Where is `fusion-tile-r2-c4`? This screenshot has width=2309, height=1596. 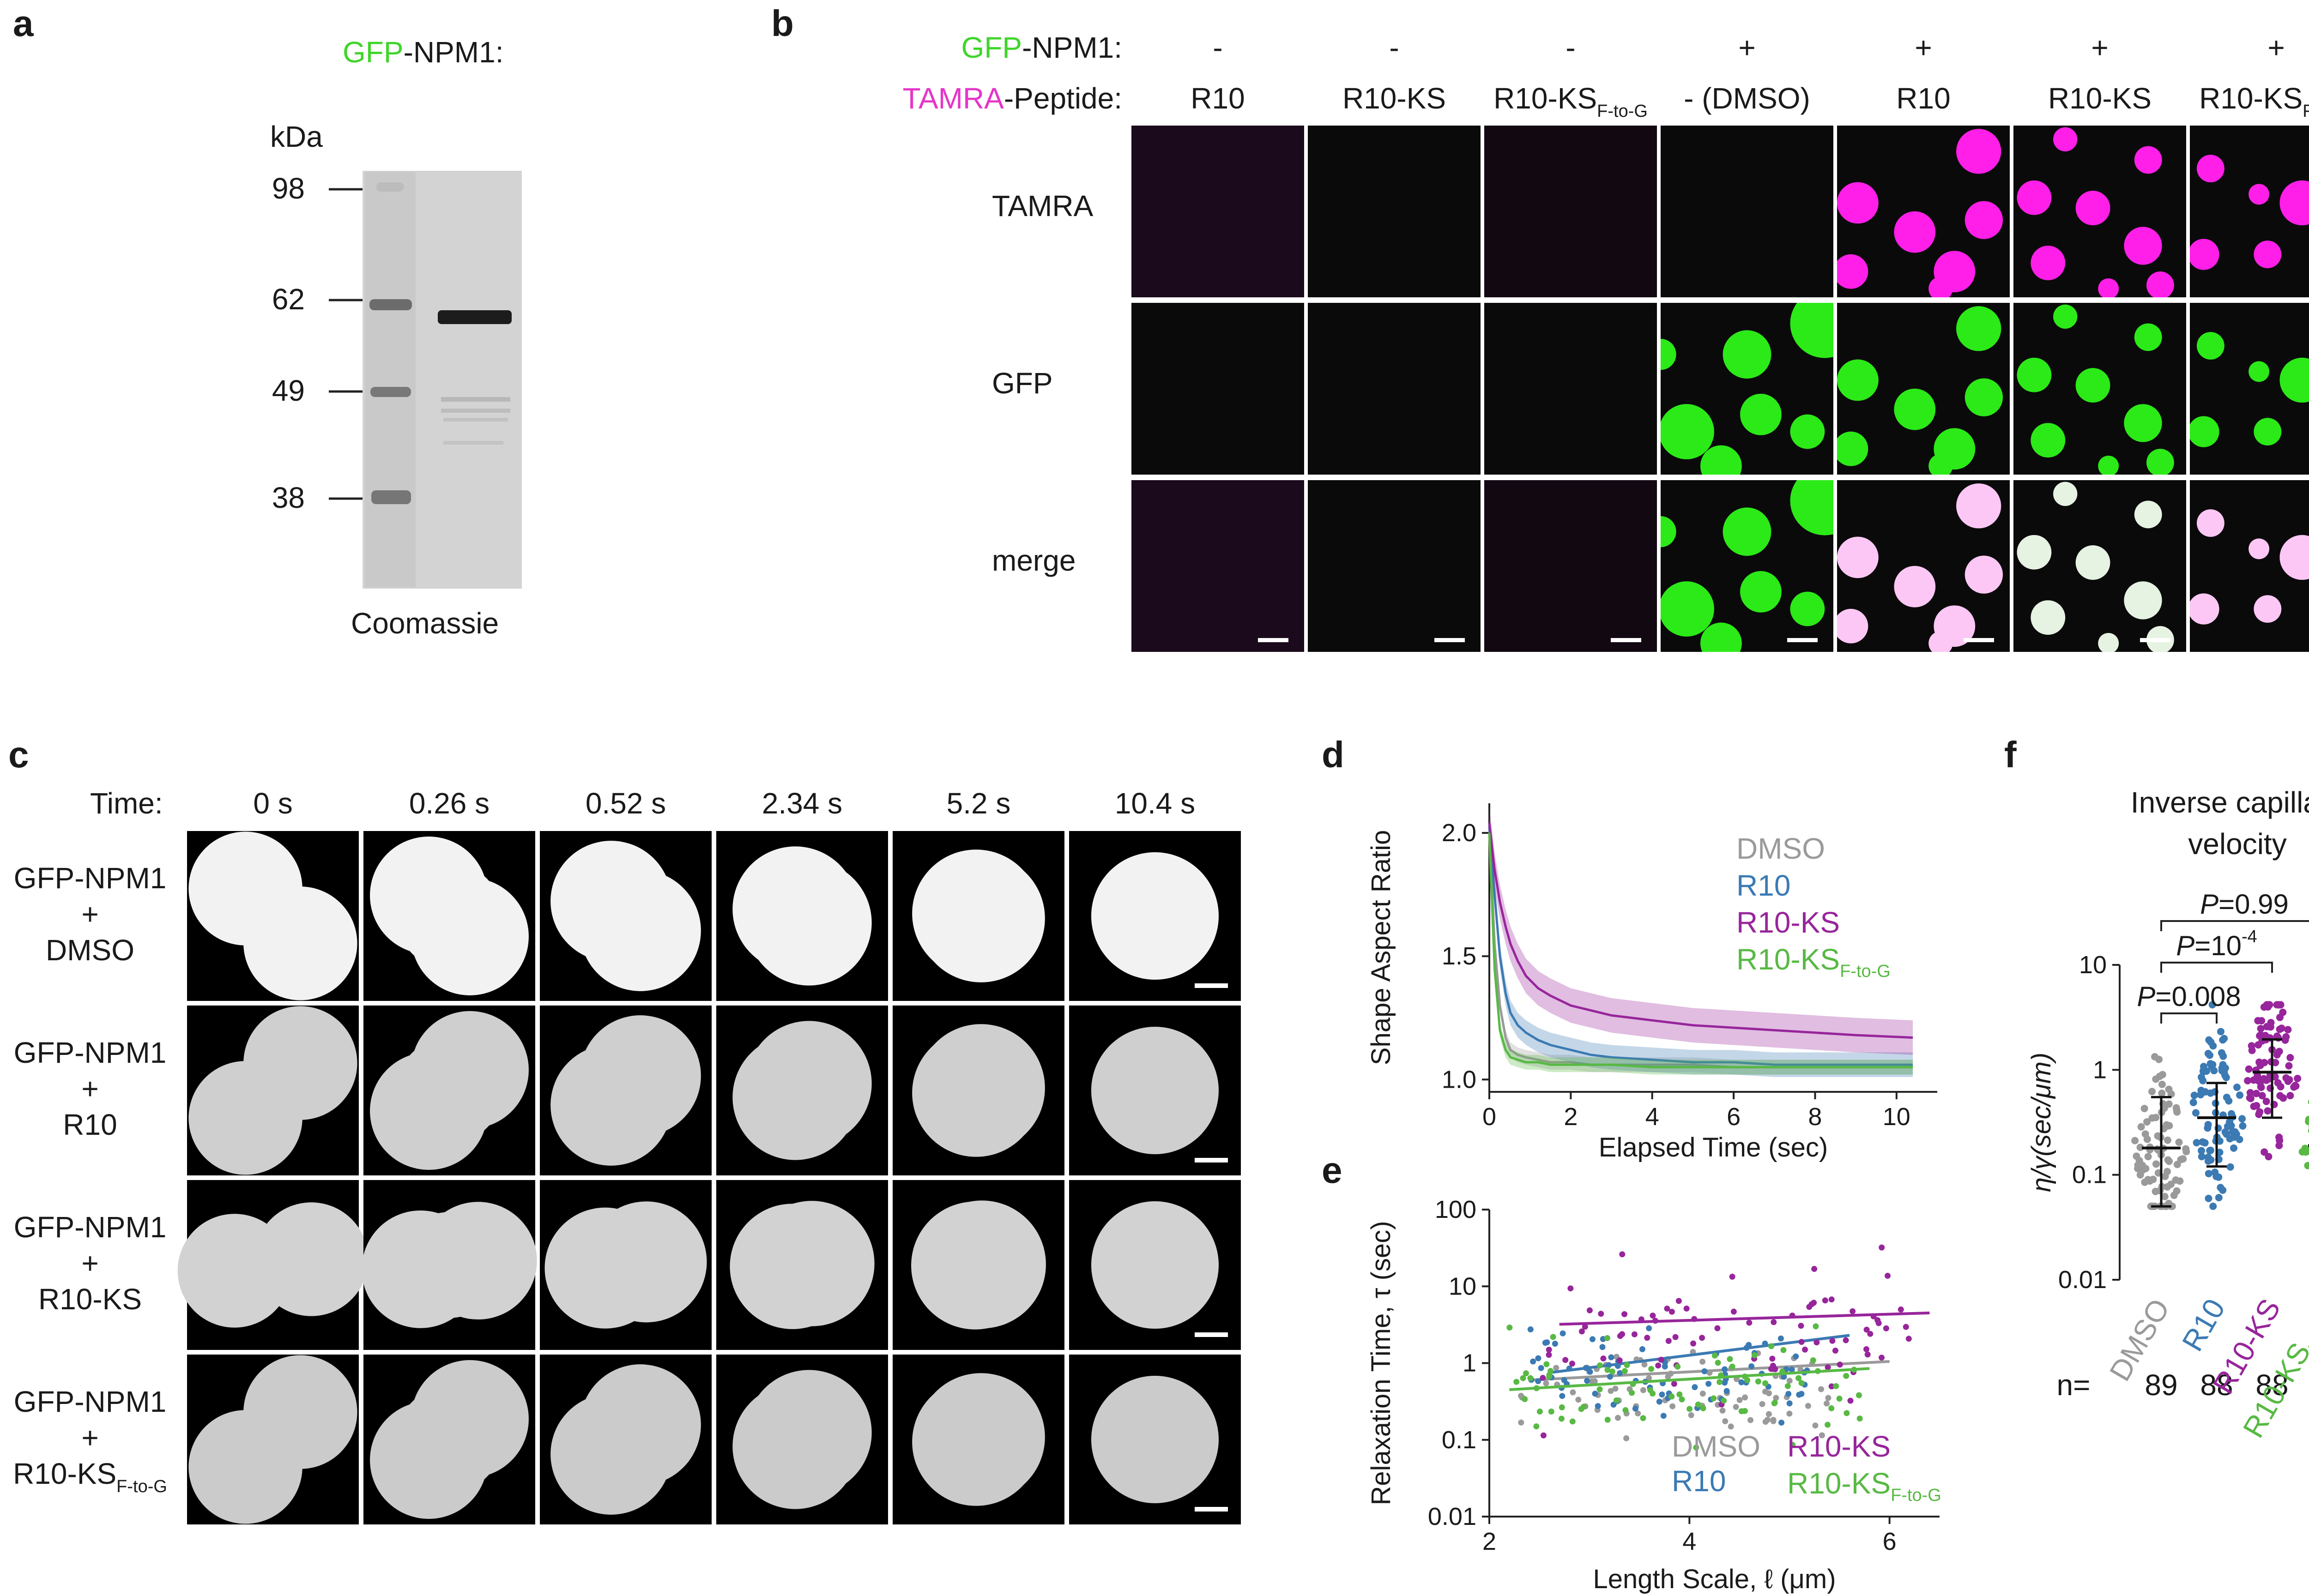
fusion-tile-r2-c4 is located at coordinates (802, 1090).